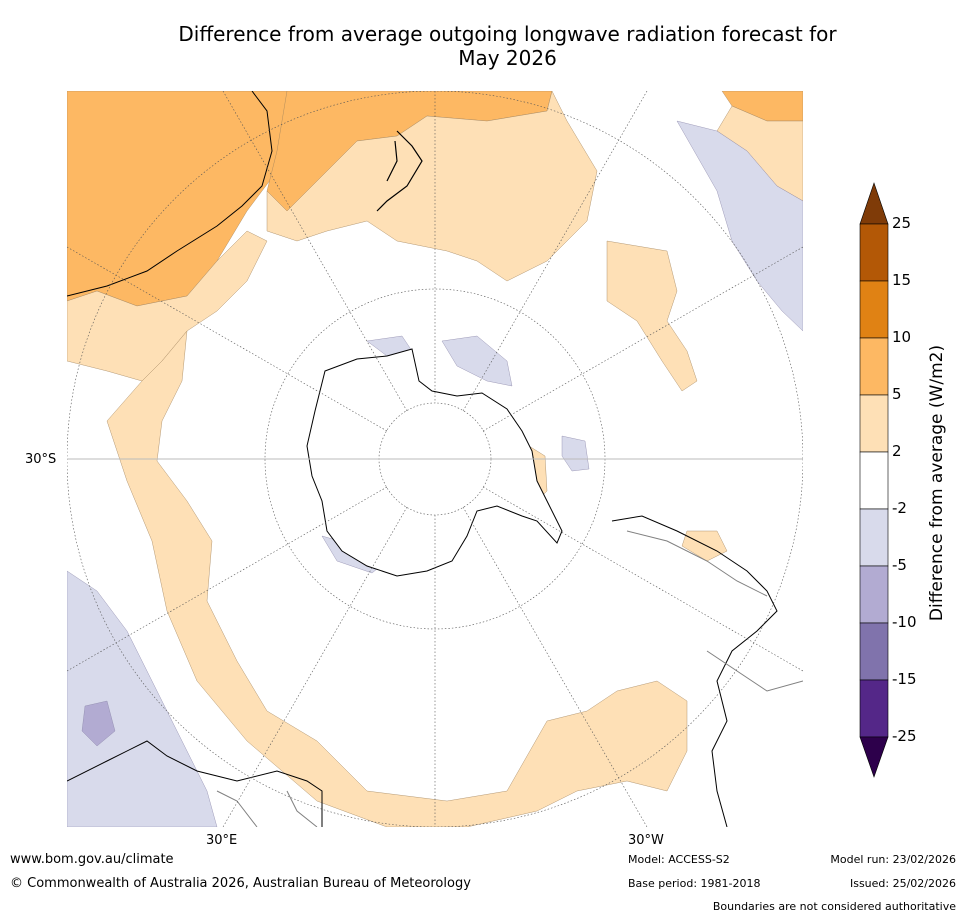 The width and height of the screenshot is (965, 919). Describe the element at coordinates (704, 546) in the screenshot. I see `anomaly-region-2-5-south-america` at that location.